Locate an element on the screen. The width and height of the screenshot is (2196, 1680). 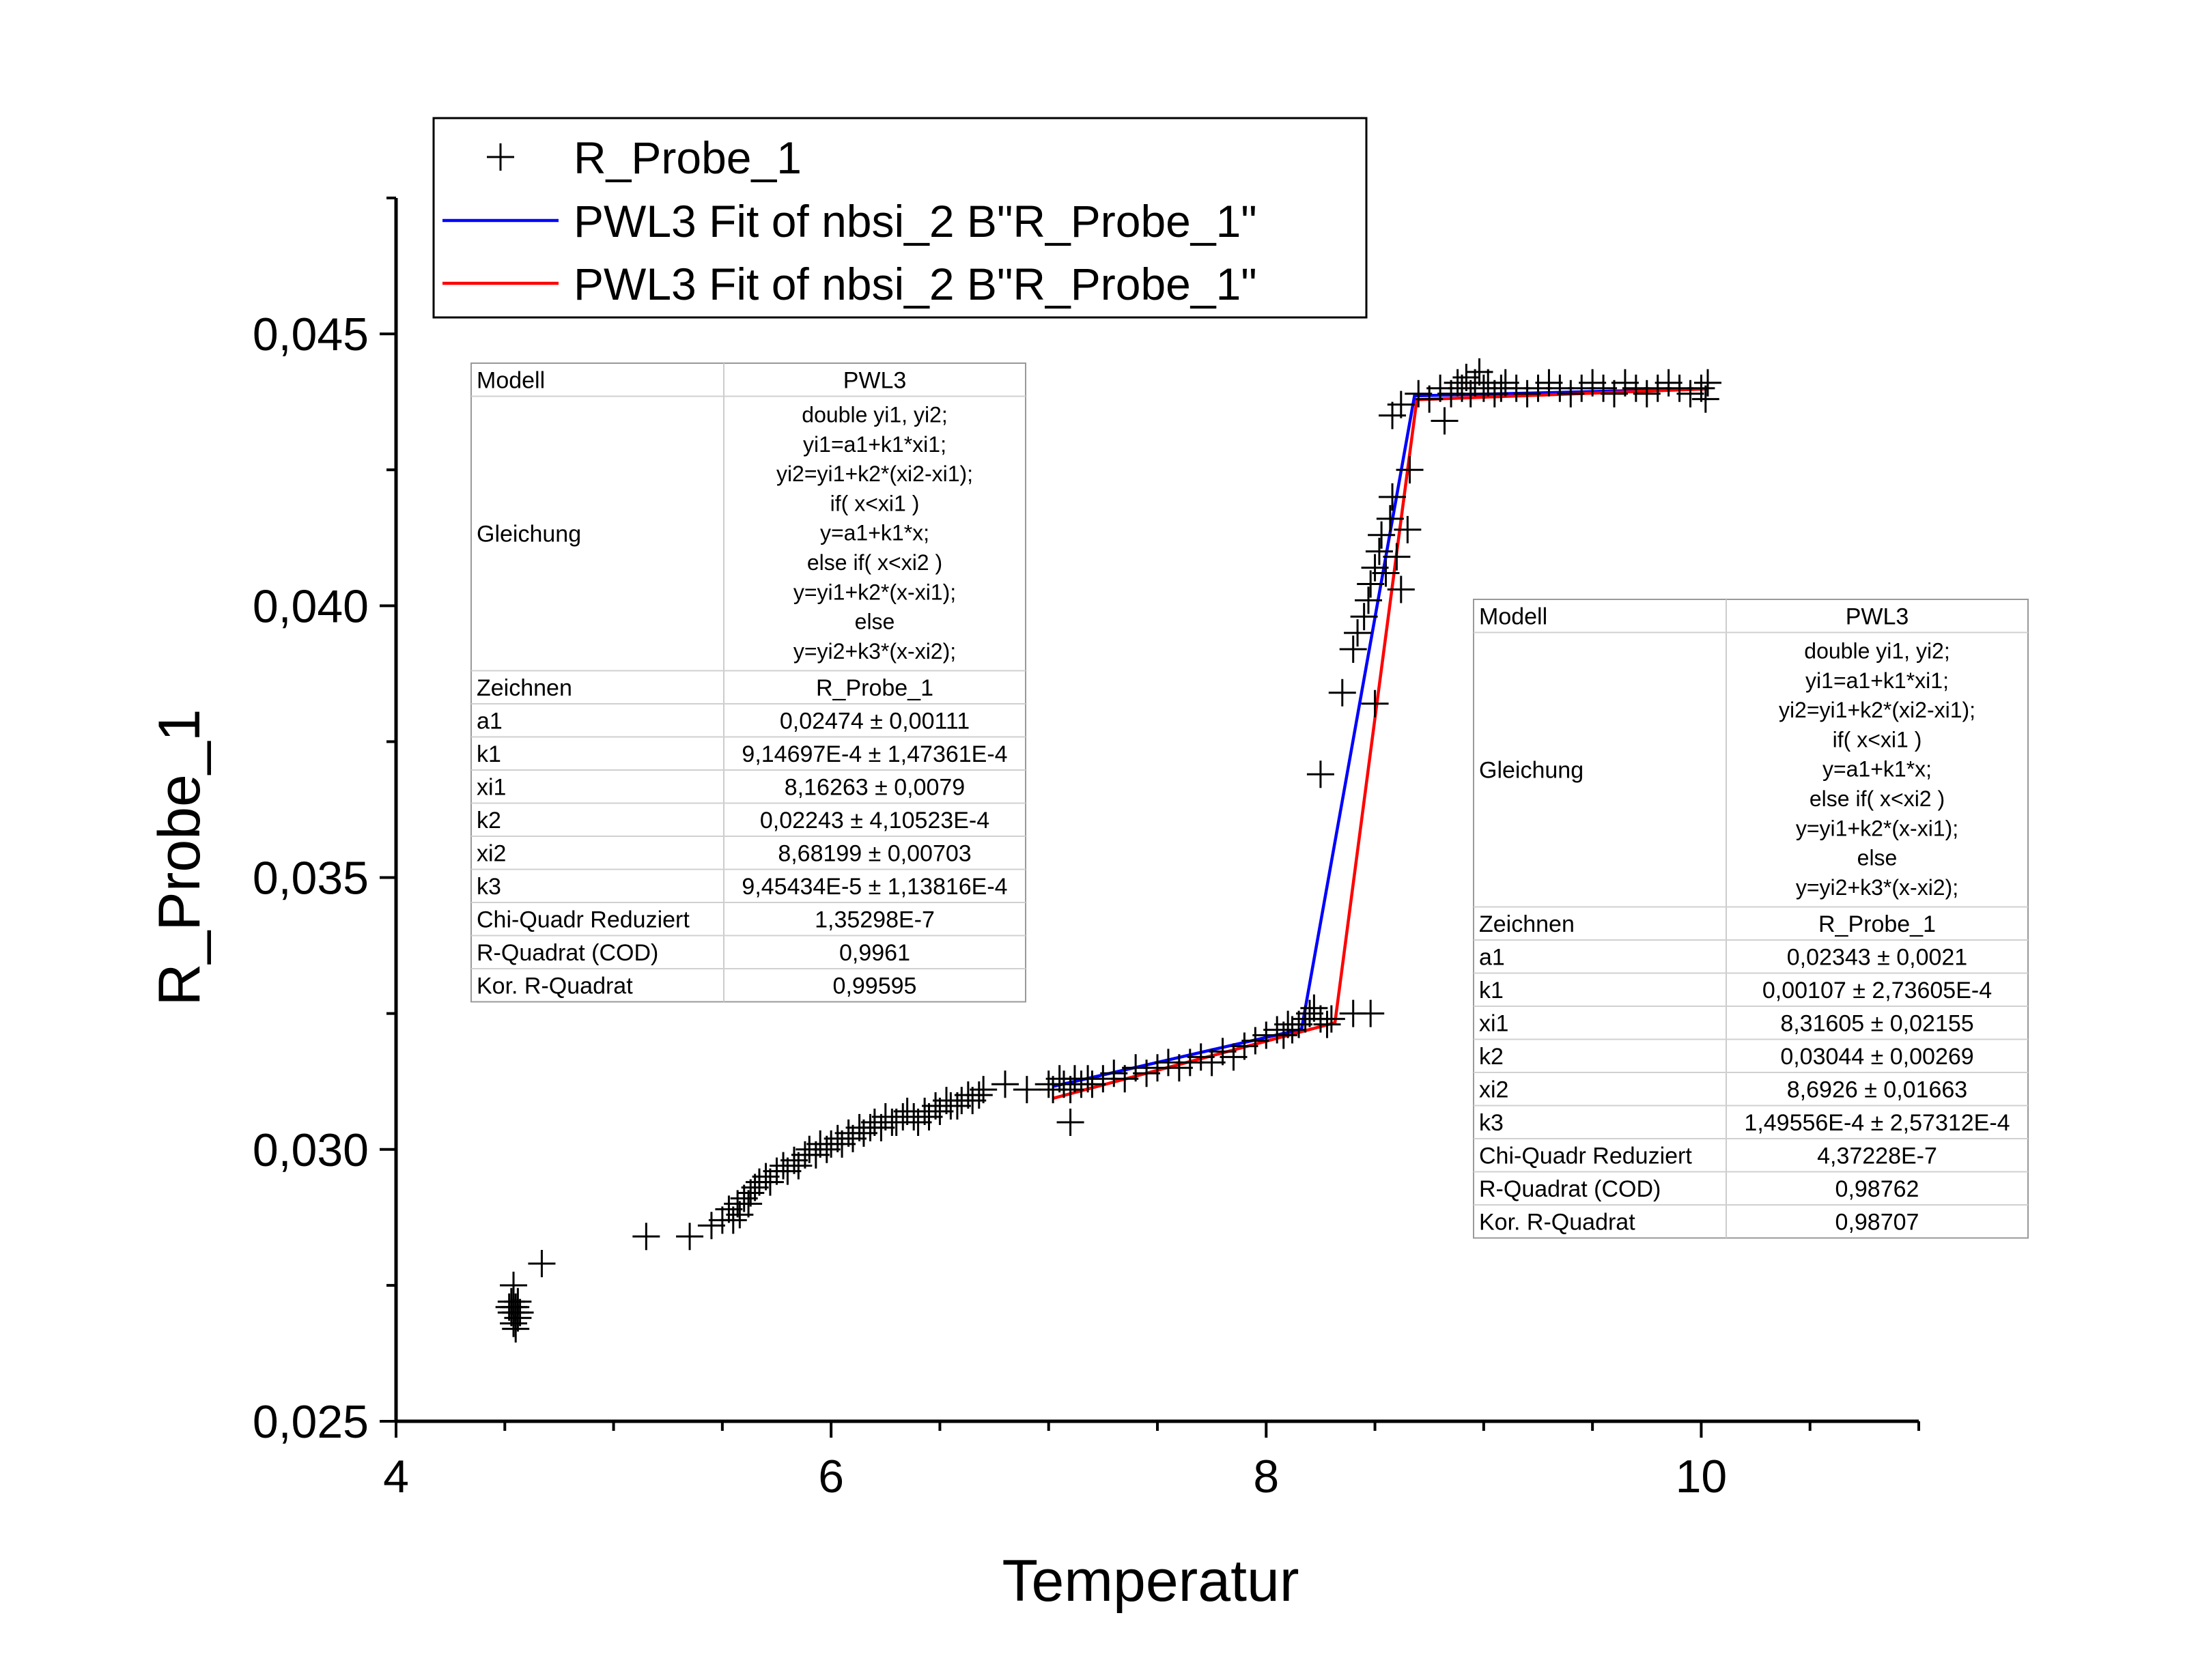
y-tick-label: 0,030 is located at coordinates (311, 1150).